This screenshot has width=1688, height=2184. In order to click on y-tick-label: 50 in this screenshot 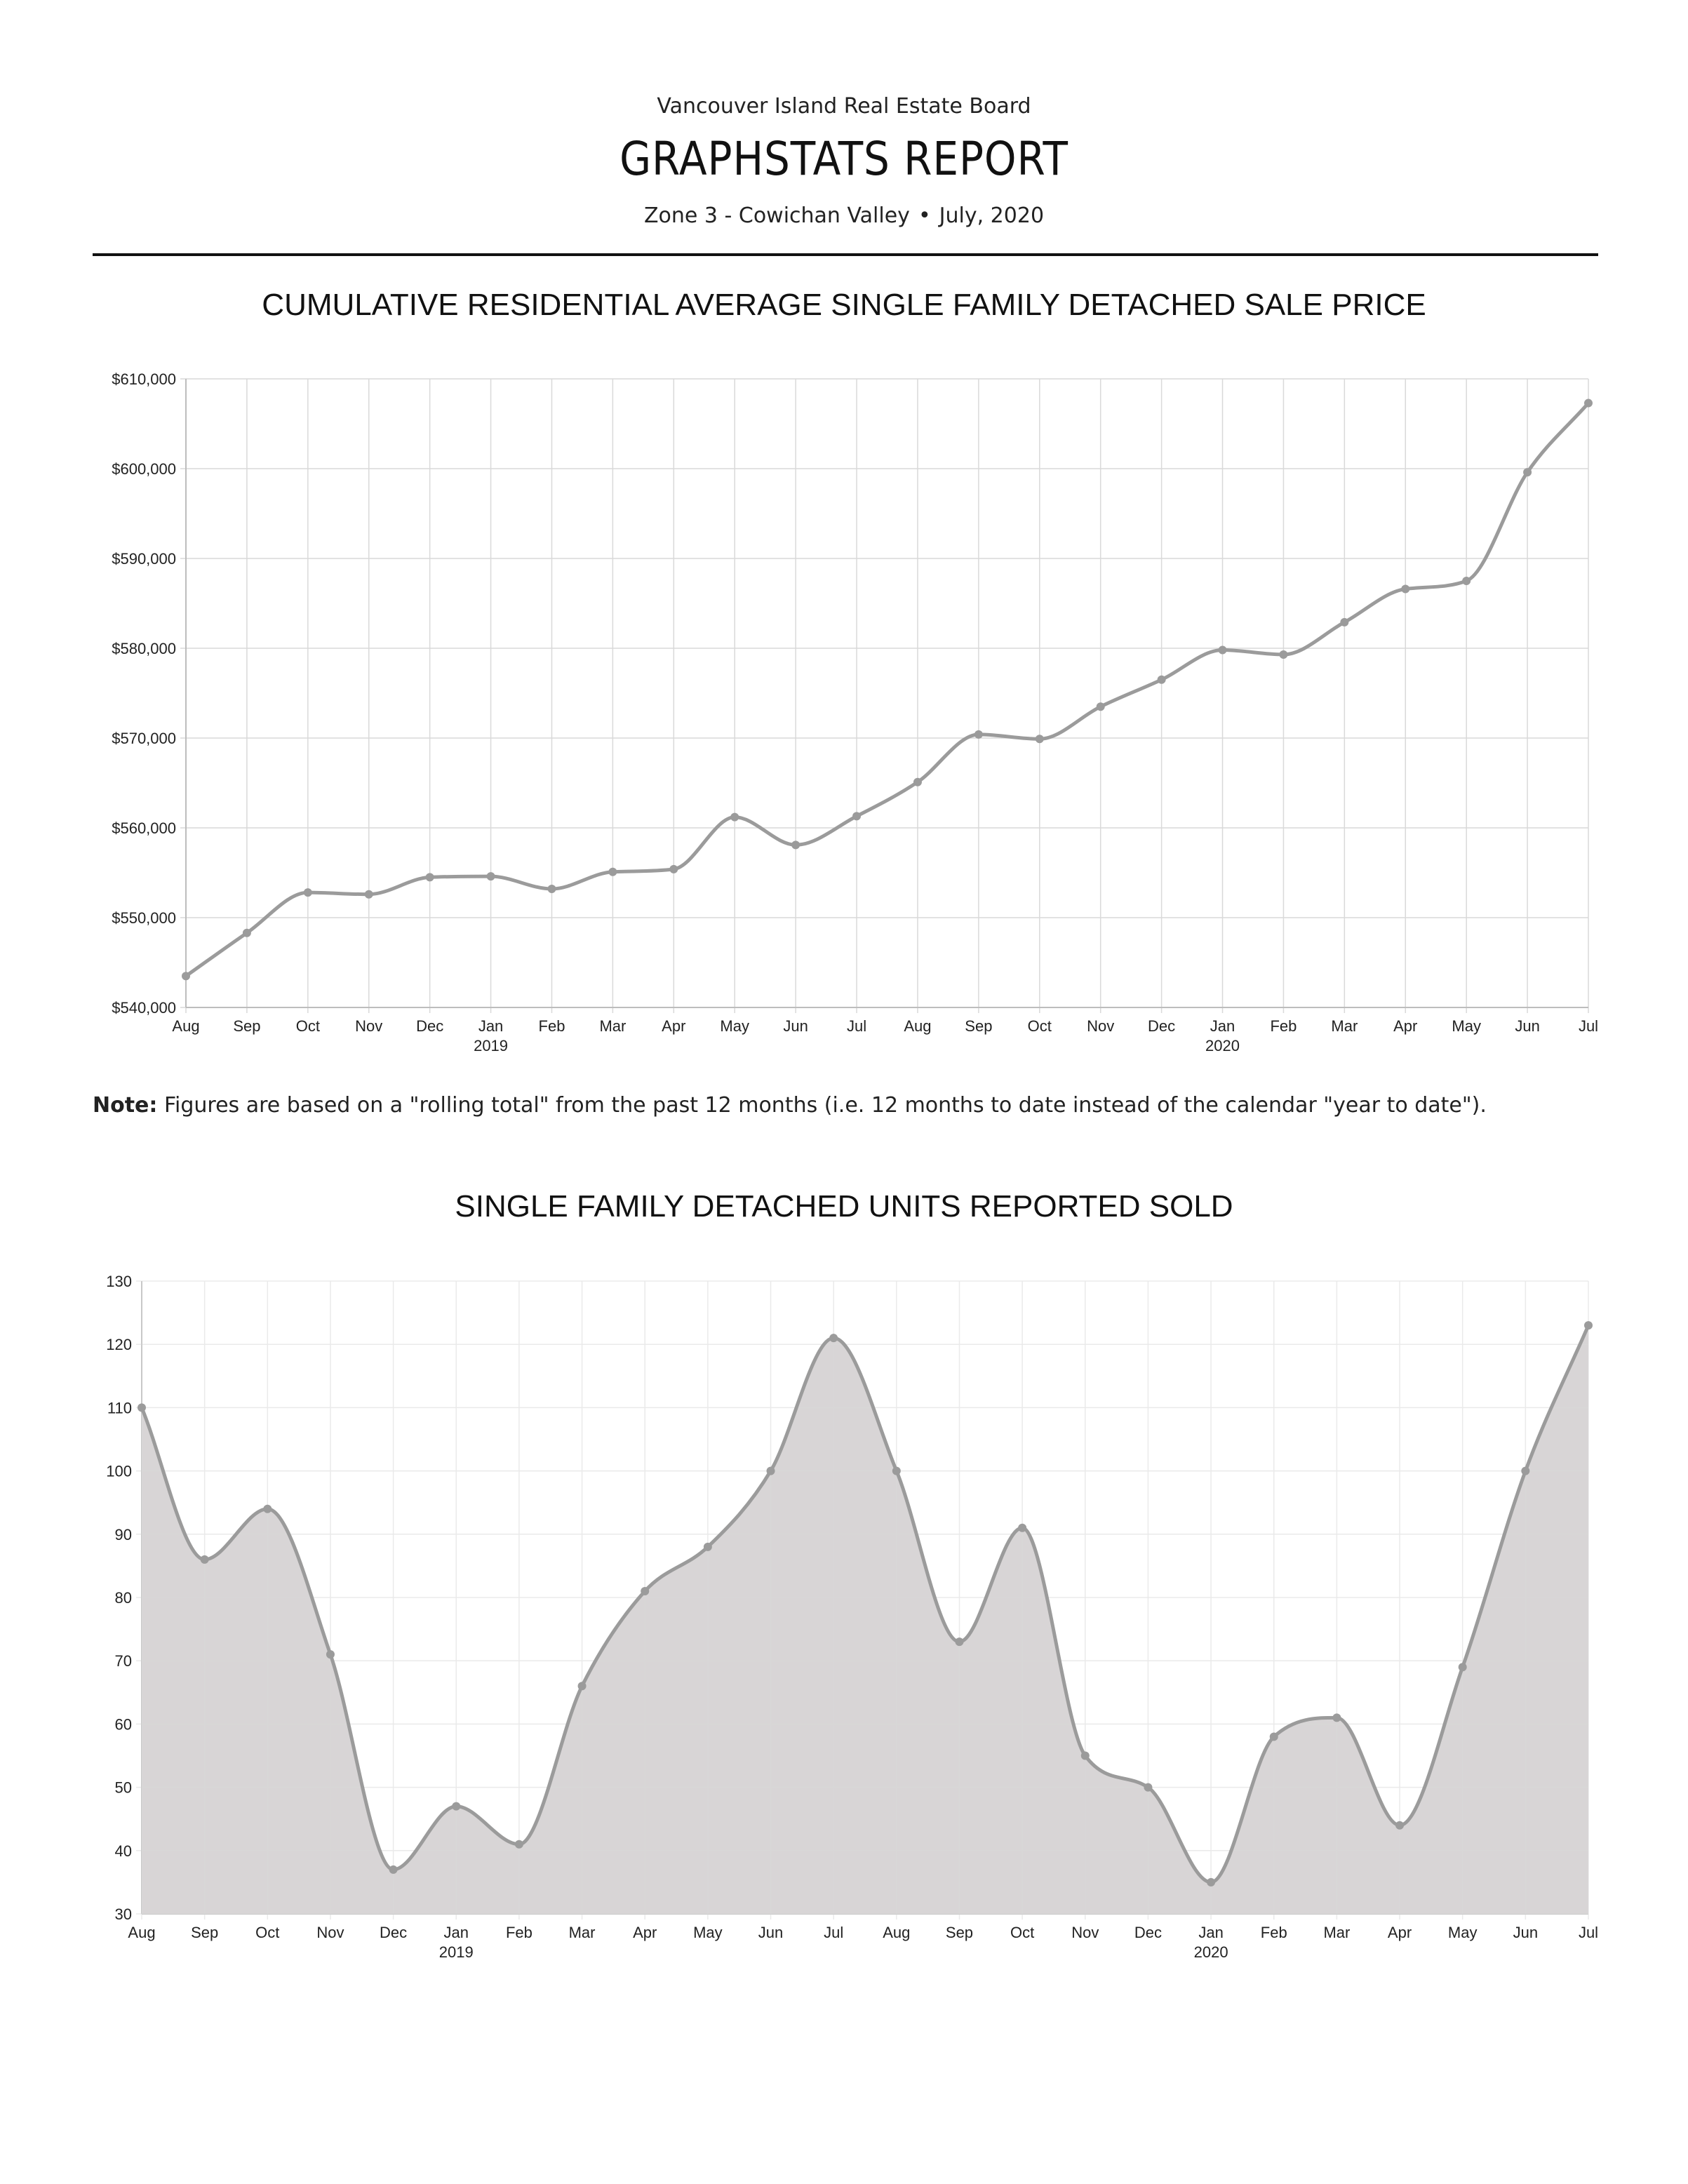, I will do `click(123, 1788)`.